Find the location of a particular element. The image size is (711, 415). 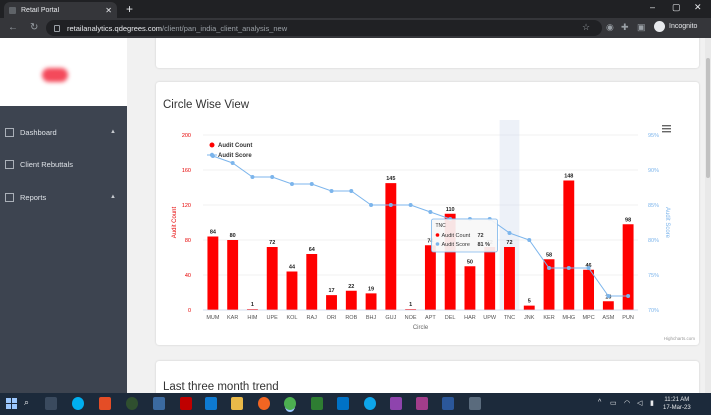

y-tick-label: 80 is located at coordinates (188, 241).